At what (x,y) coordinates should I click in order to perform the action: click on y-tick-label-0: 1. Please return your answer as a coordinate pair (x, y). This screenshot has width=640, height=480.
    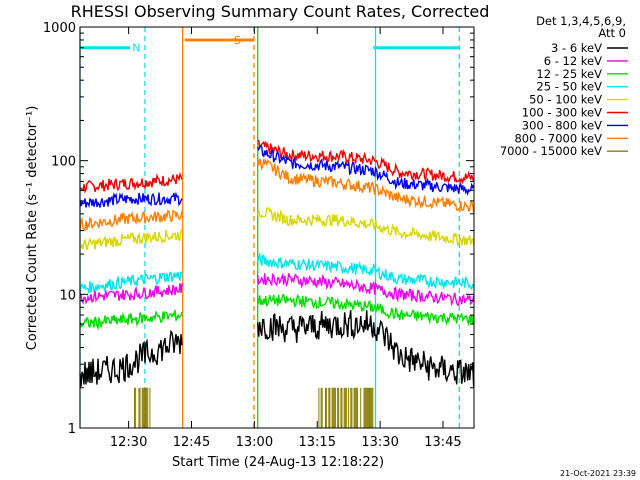
    Looking at the image, I should click on (72, 429).